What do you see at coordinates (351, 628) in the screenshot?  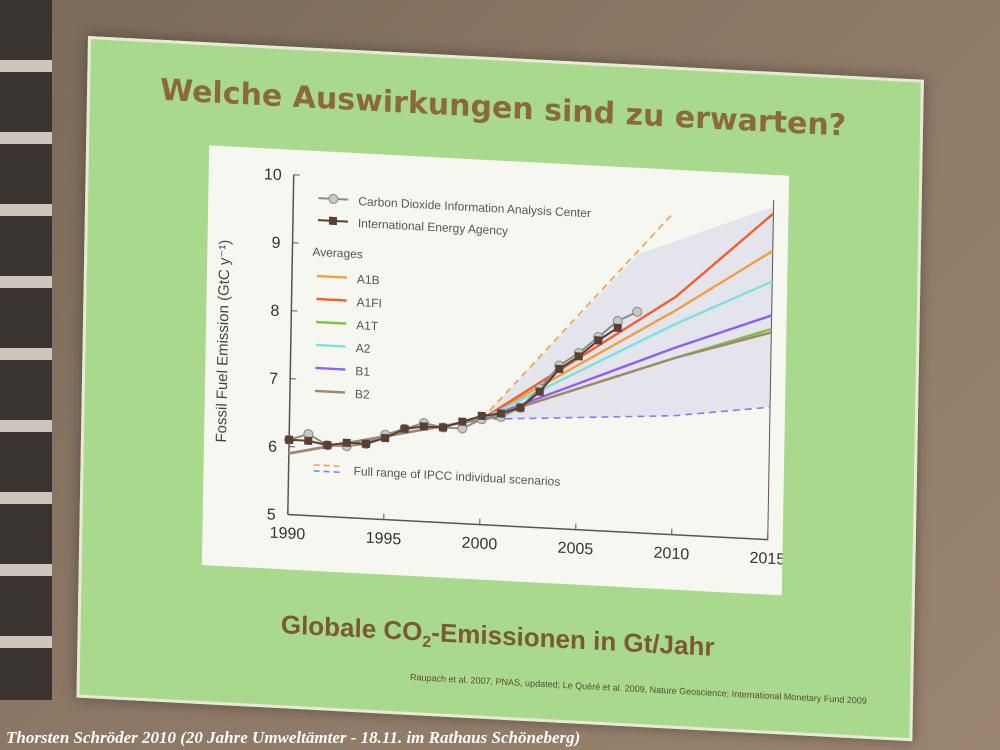 I see `subtitle-prefix: Globale CO` at bounding box center [351, 628].